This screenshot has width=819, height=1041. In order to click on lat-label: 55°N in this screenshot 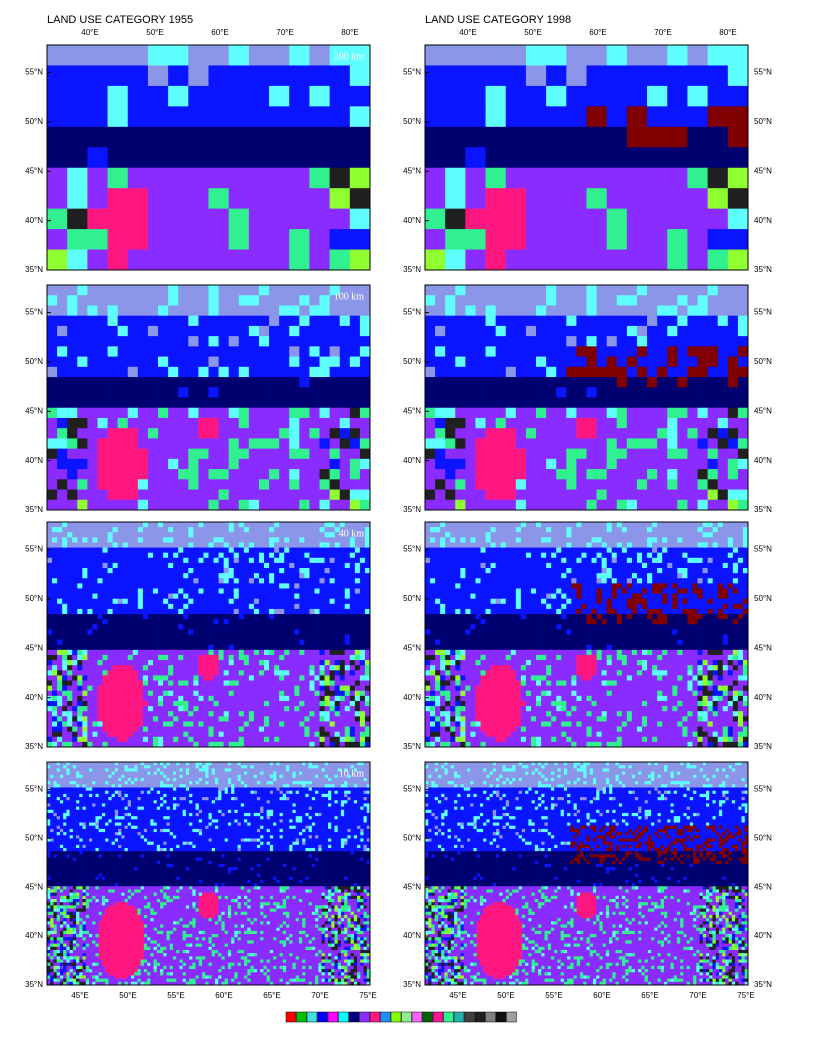, I will do `click(34, 72)`.